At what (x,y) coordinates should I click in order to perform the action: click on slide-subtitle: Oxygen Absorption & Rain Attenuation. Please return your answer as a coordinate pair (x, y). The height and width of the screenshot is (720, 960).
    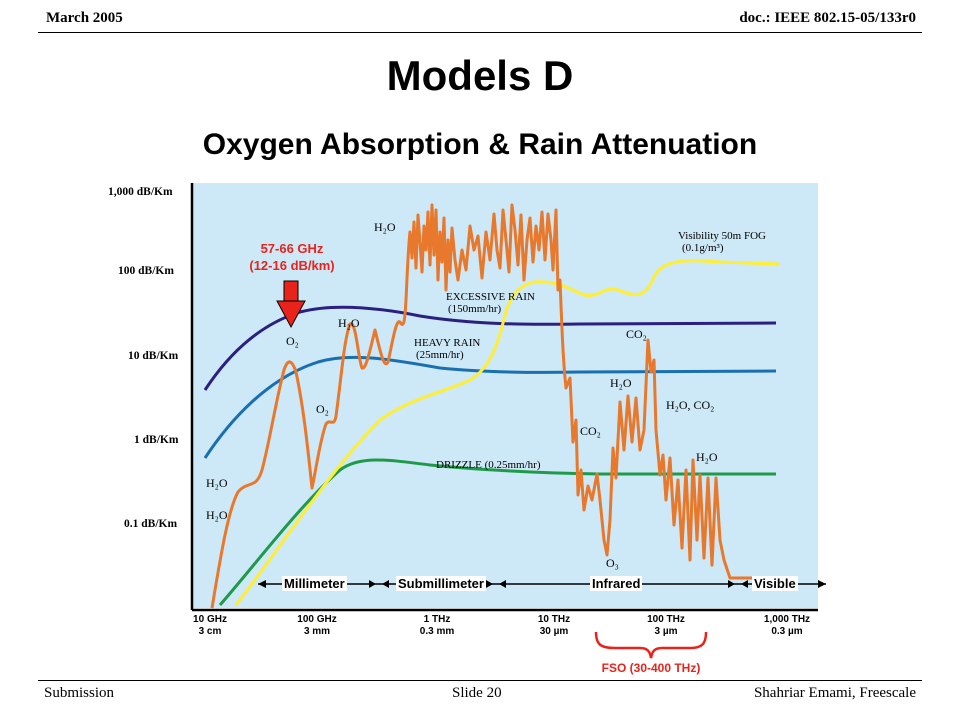
    Looking at the image, I should click on (480, 144).